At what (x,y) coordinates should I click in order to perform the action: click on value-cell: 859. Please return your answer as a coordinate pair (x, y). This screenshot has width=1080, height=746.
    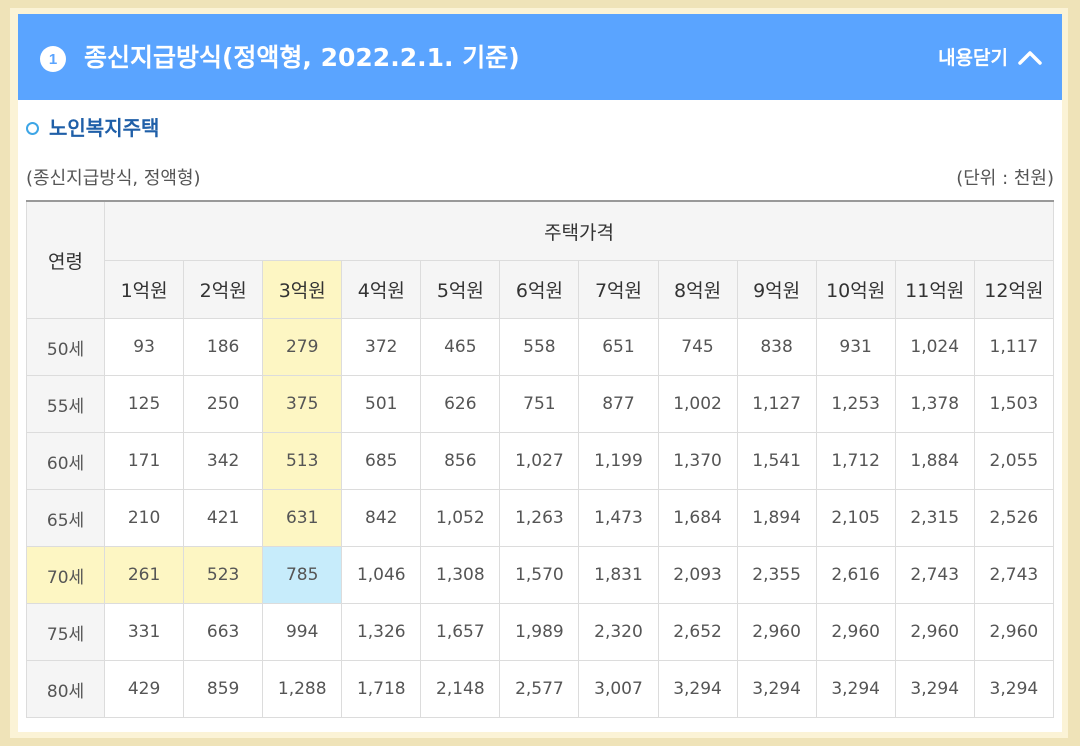
    Looking at the image, I should click on (223, 689).